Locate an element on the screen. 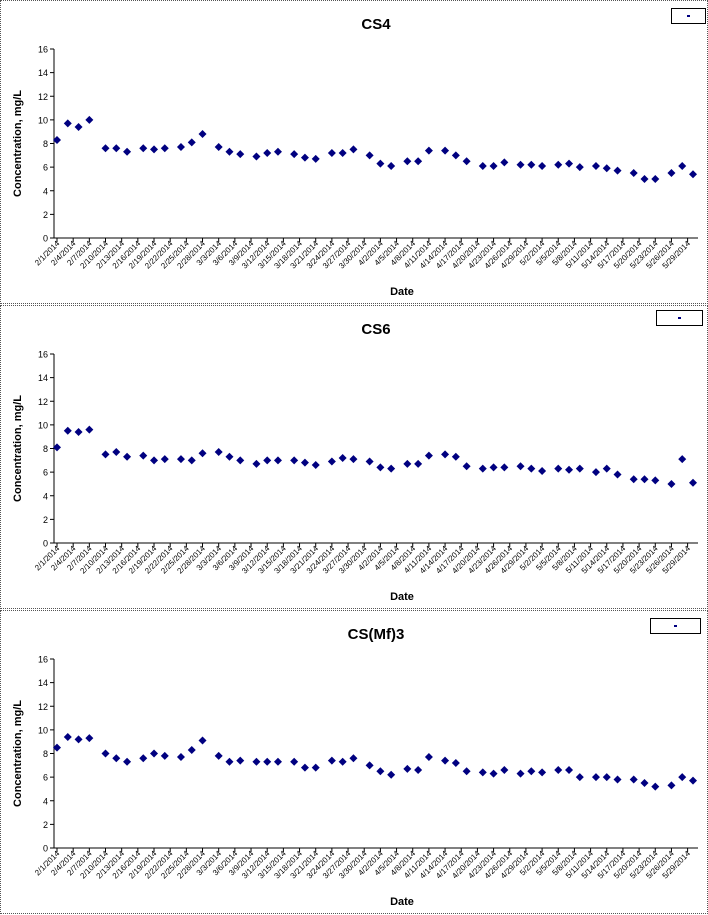 This screenshot has width=708, height=915. chart-title: CS4 is located at coordinates (376, 24).